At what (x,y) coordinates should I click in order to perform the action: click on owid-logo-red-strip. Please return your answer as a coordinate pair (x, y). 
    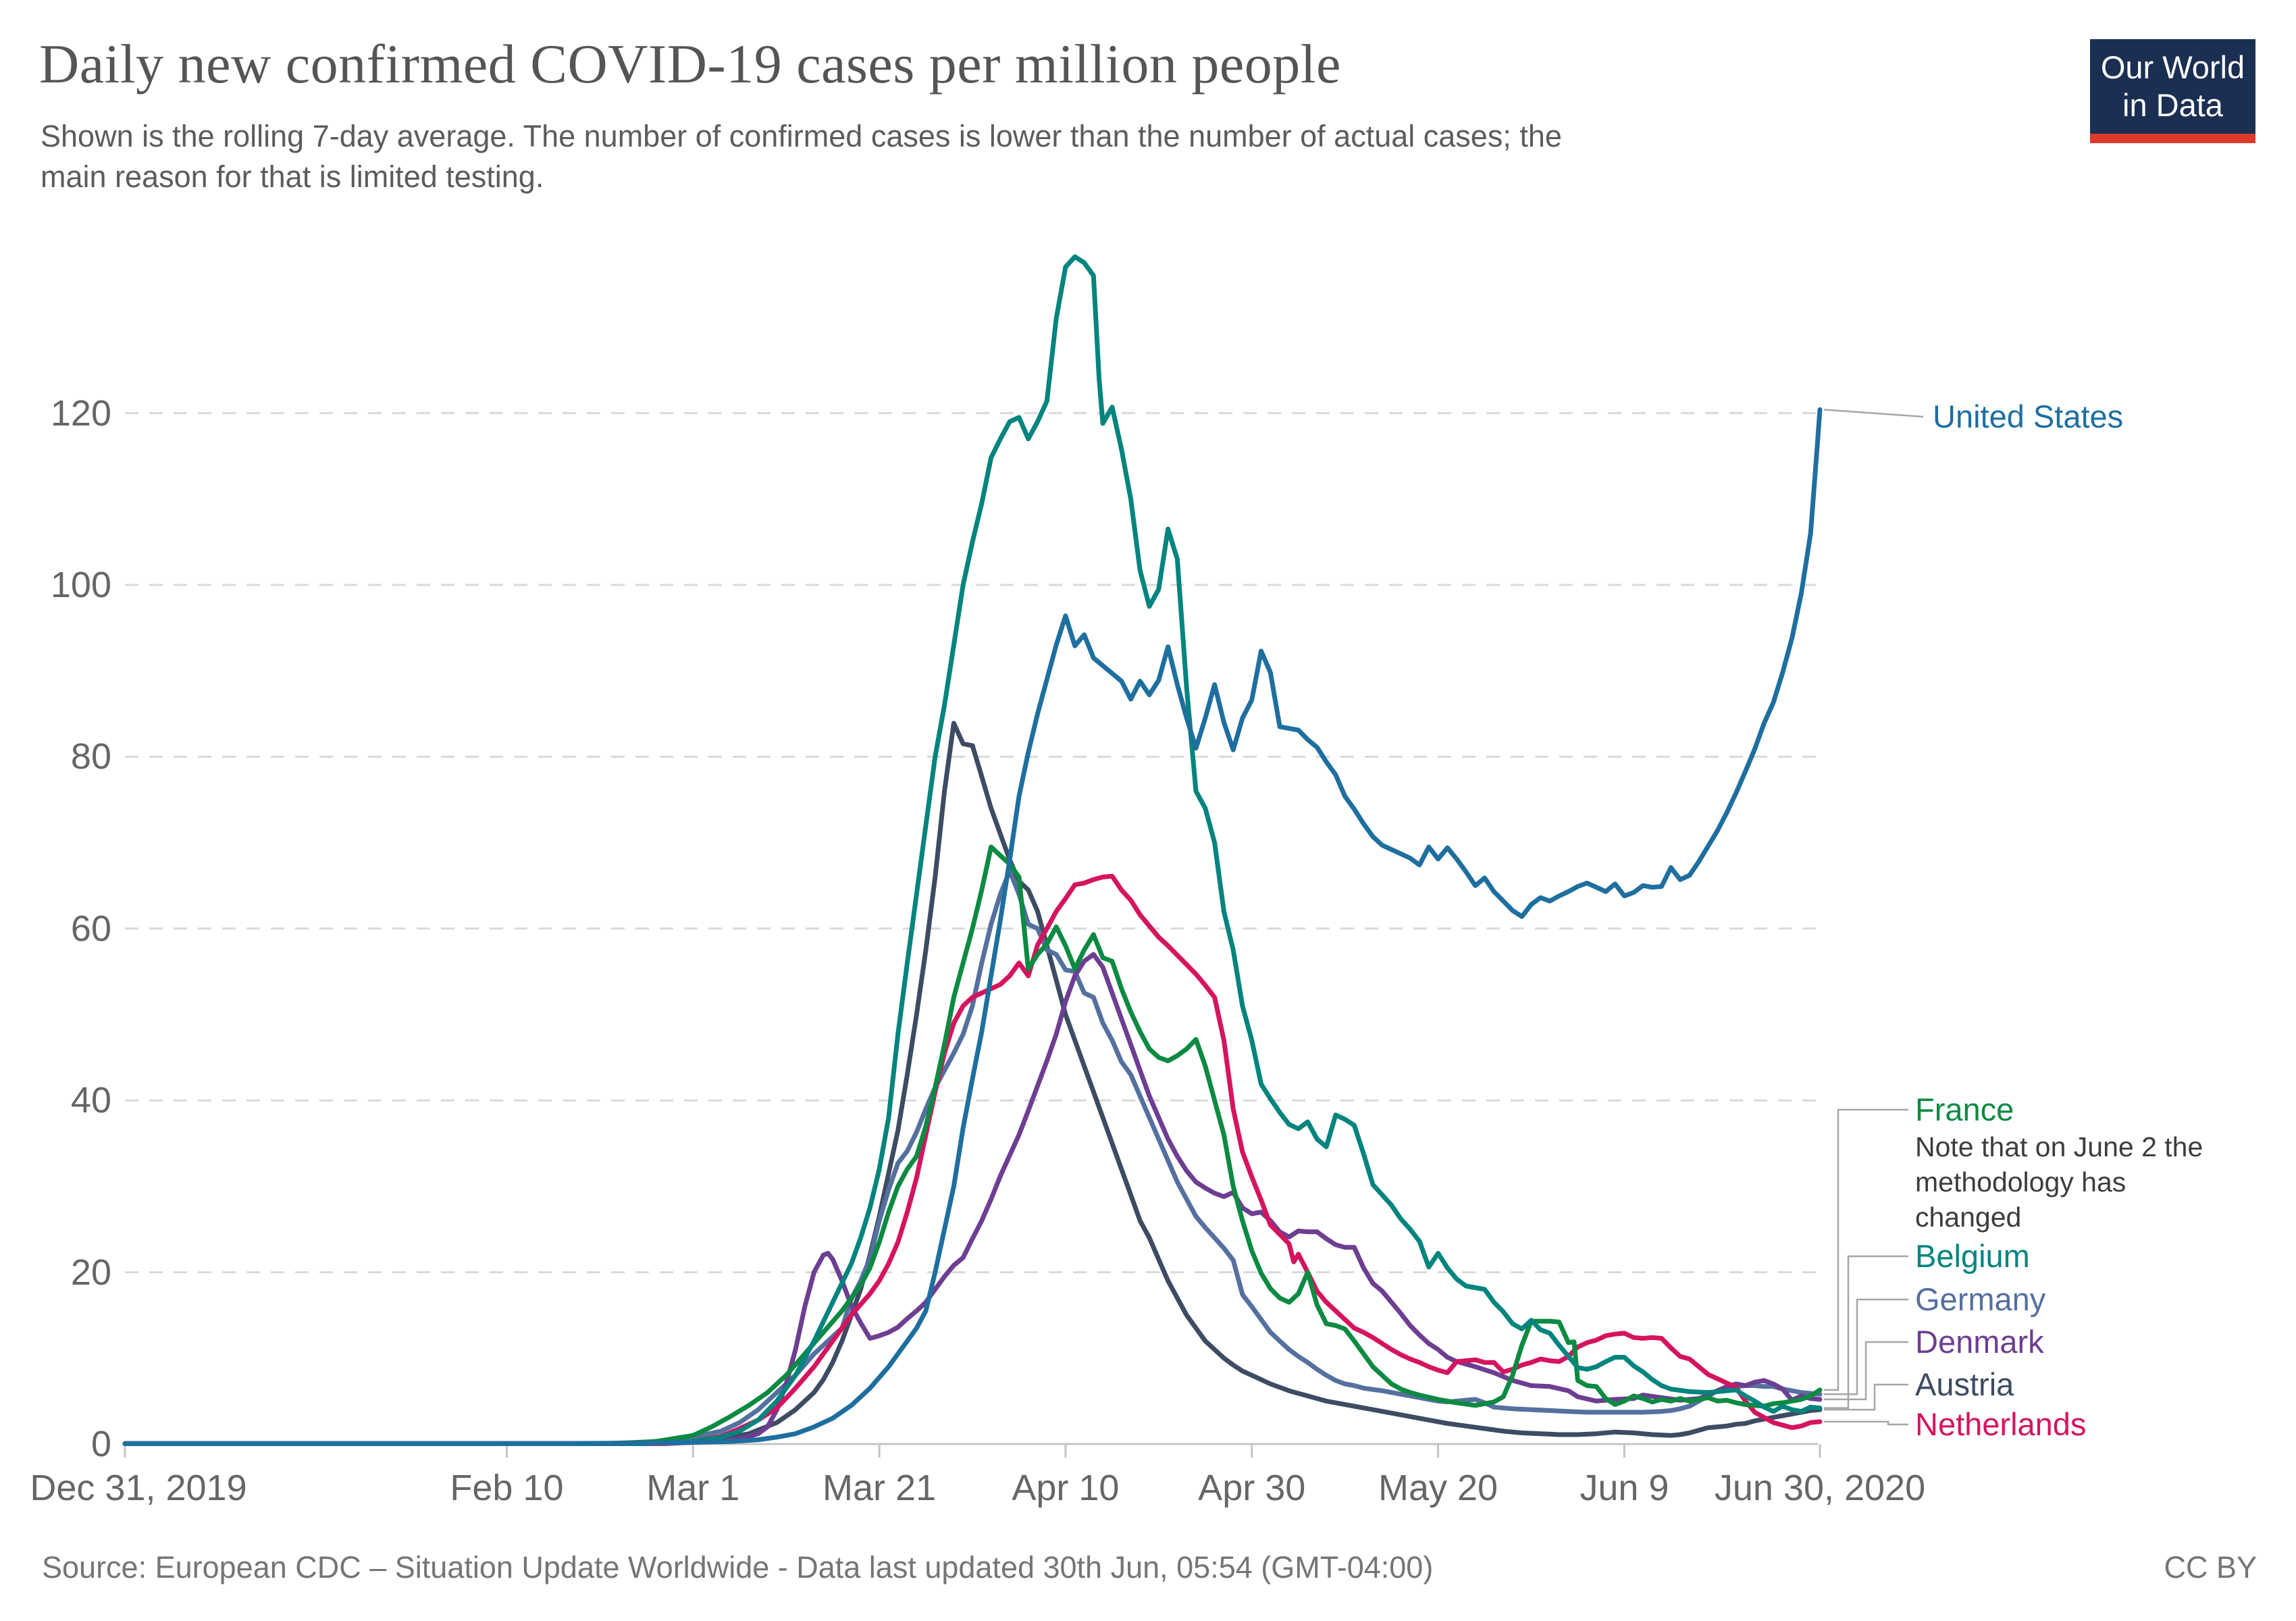
    Looking at the image, I should click on (2172, 138).